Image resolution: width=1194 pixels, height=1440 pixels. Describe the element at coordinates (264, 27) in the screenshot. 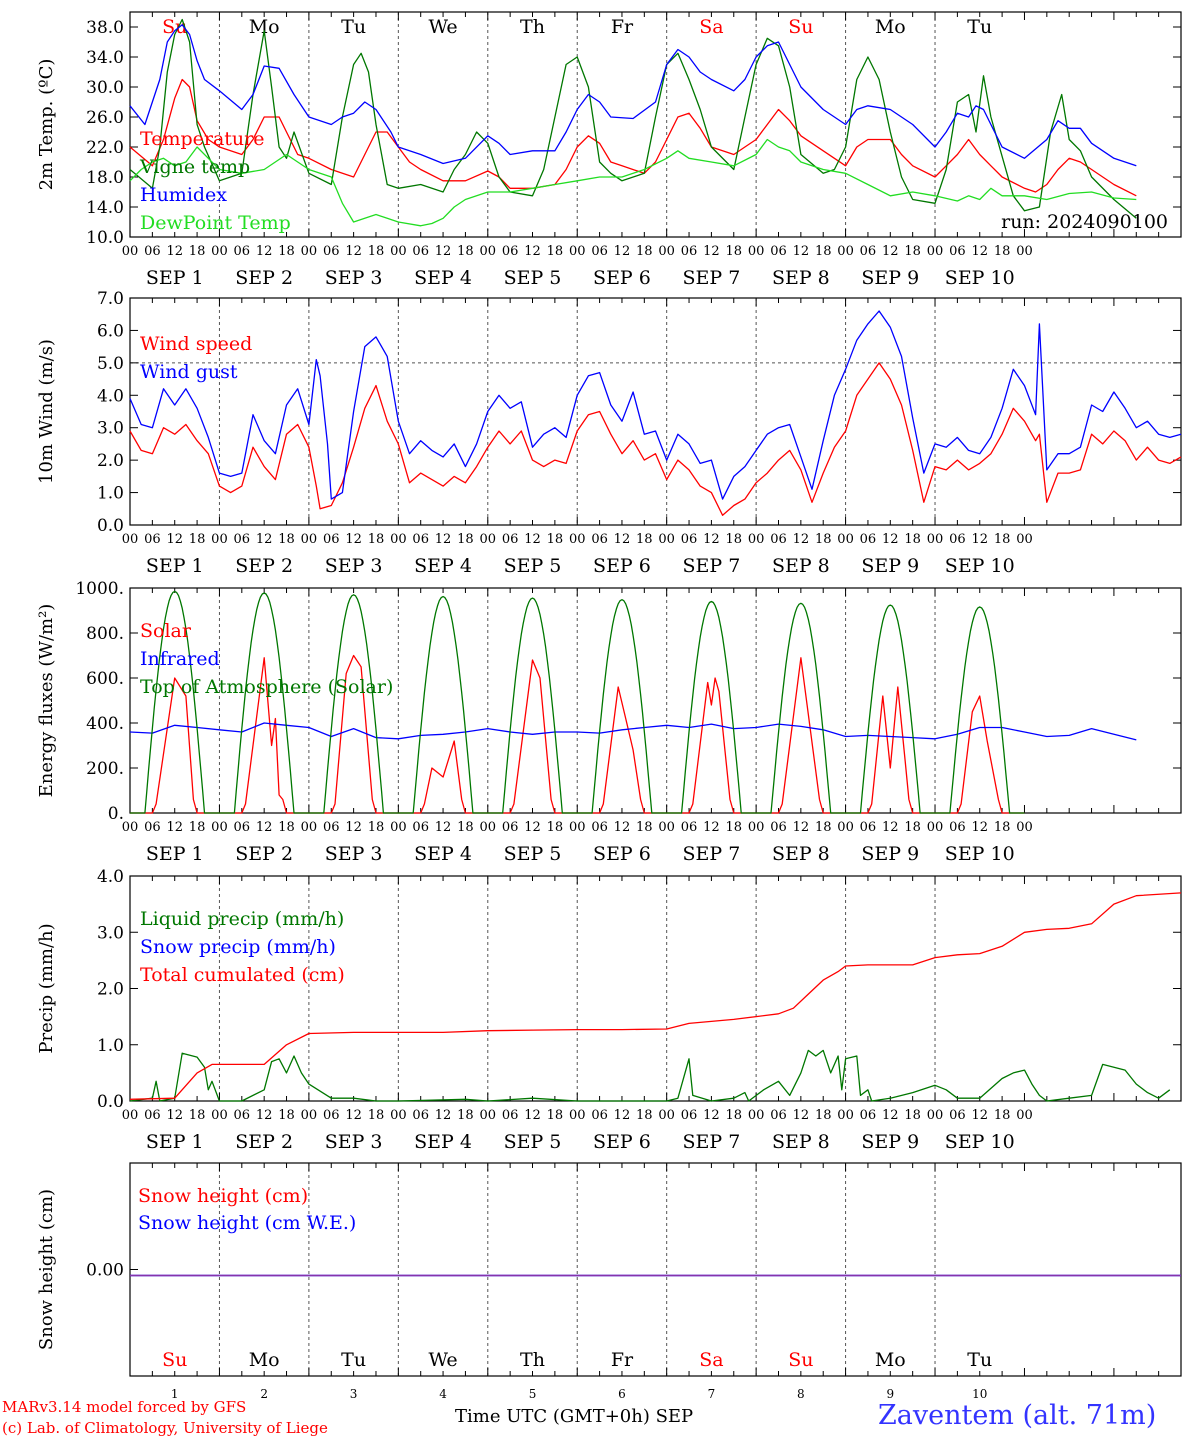

I see `day-abbr-top: Mo` at that location.